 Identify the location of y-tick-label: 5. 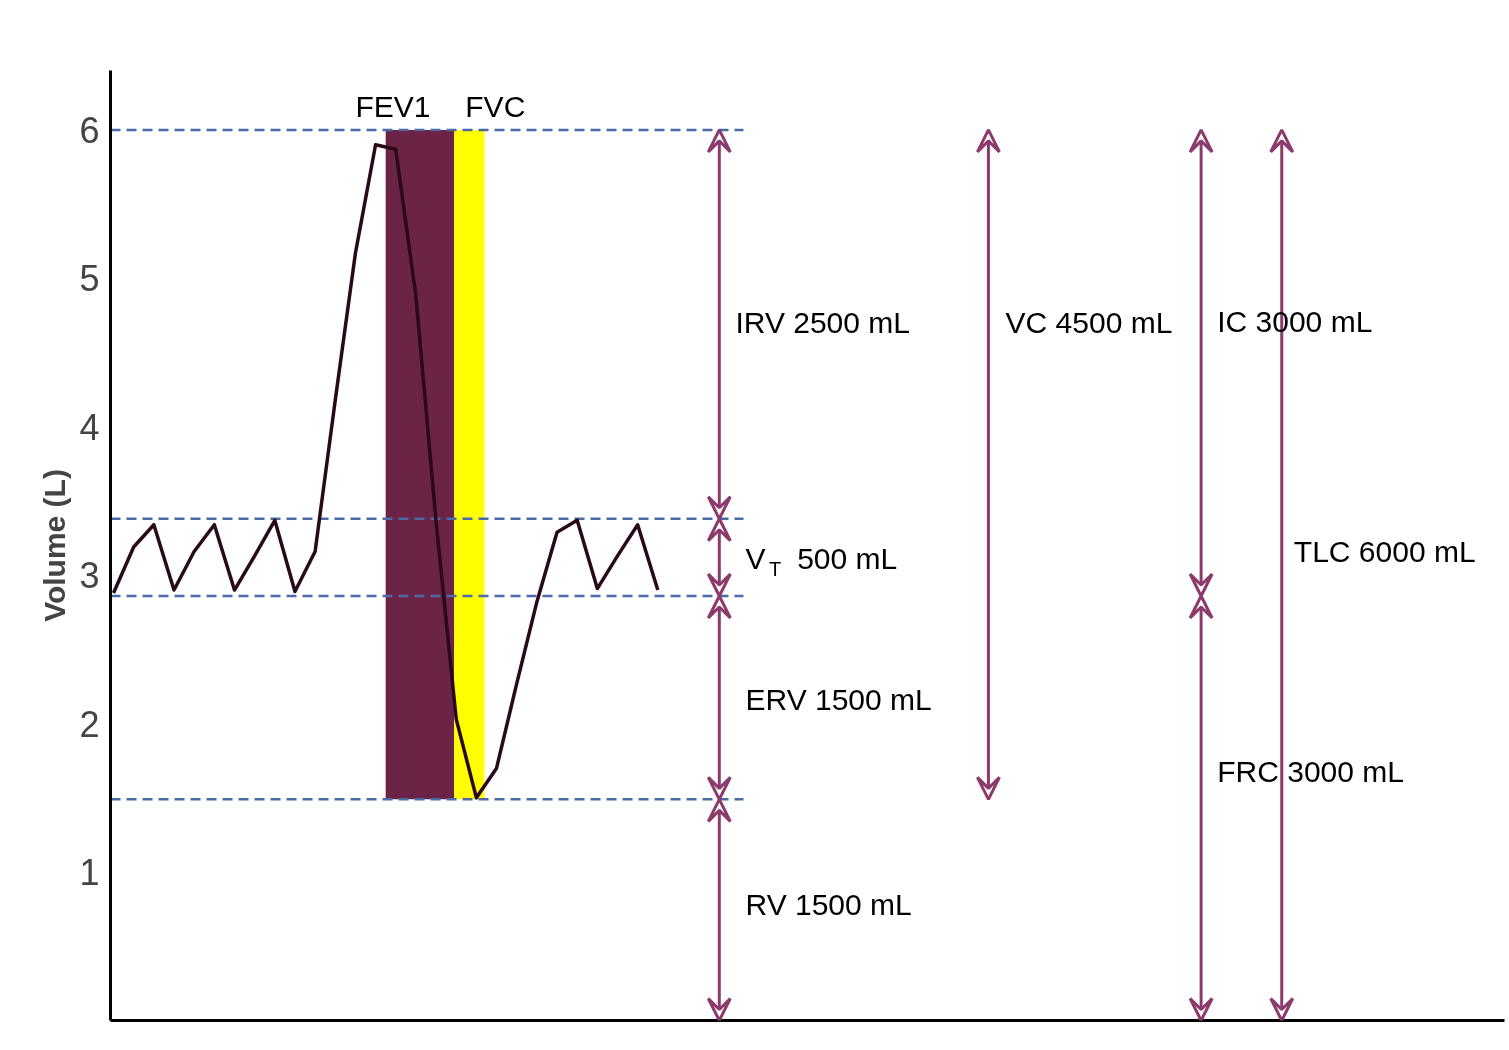
(89, 279).